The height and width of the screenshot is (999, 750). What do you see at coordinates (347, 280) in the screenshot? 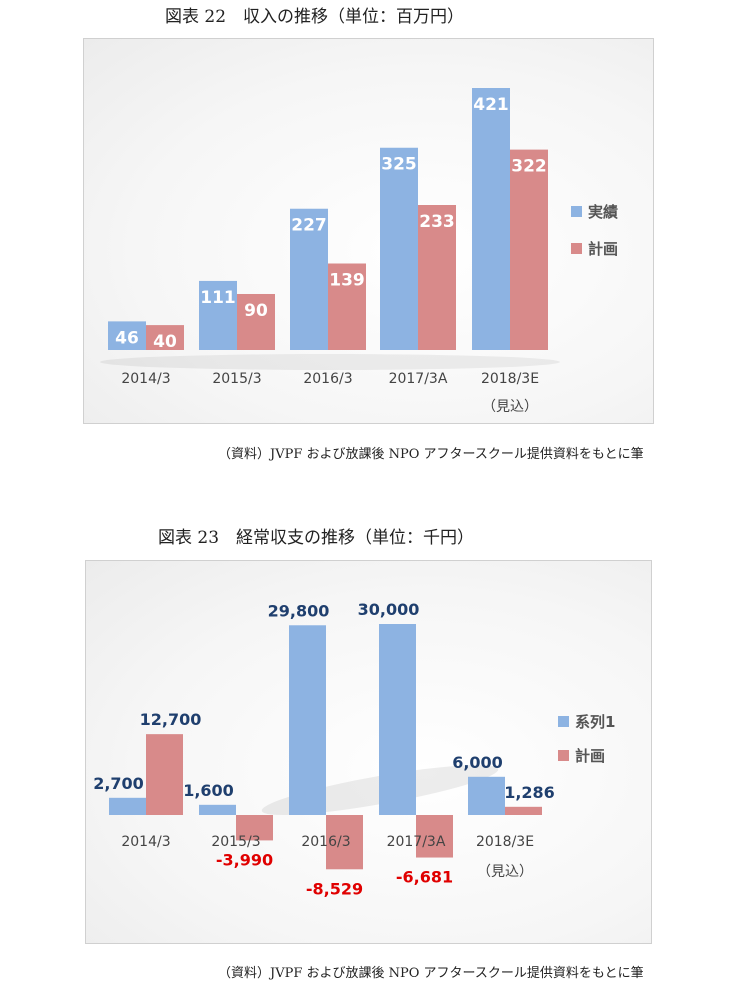
I see `data-label-plan-2: 139` at bounding box center [347, 280].